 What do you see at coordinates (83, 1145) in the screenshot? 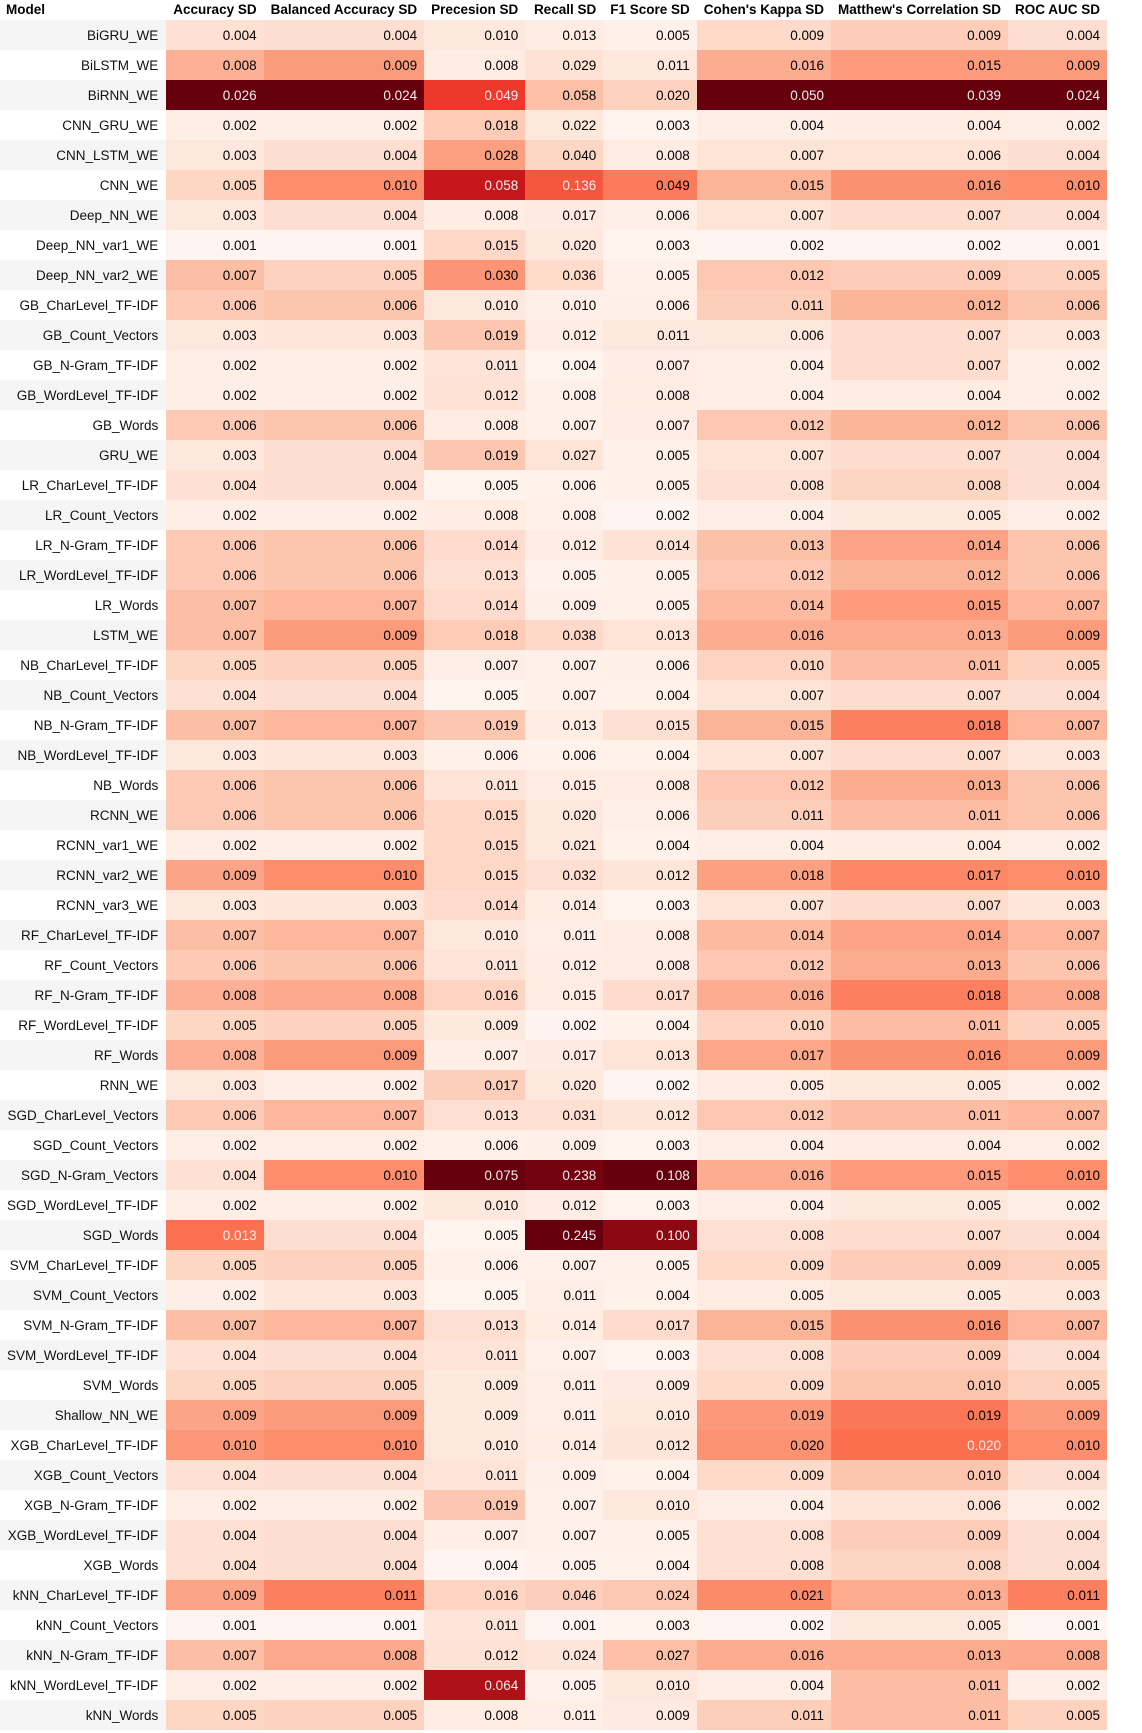
I see `model-name-cell: SGD_Count_Vectors` at bounding box center [83, 1145].